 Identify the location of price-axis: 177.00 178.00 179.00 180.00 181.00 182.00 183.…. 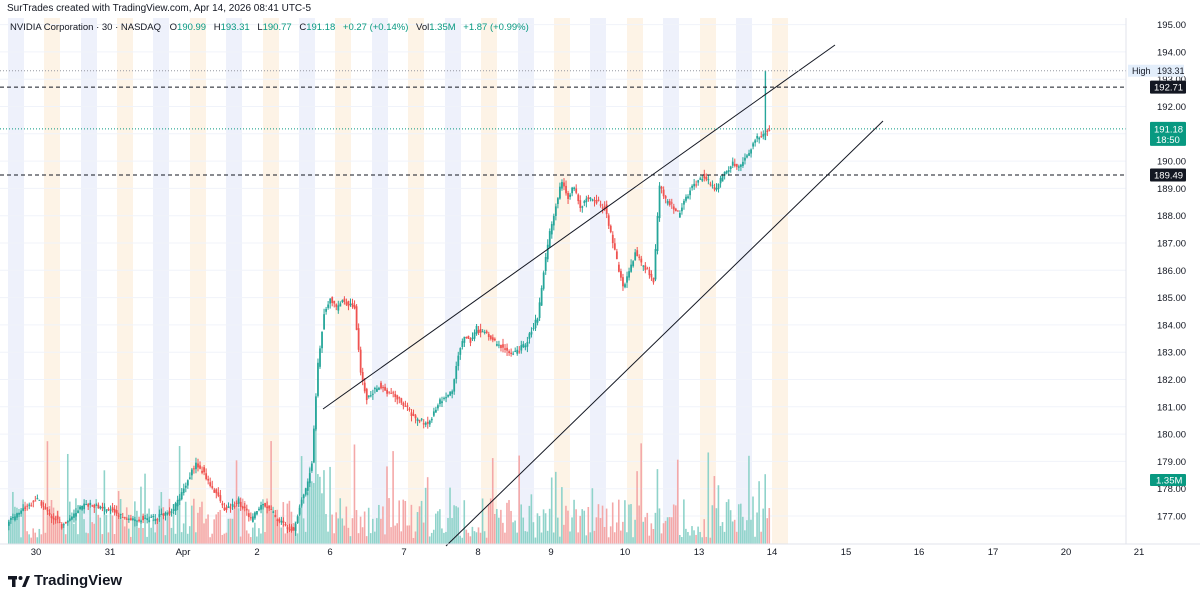
(1171, 271).